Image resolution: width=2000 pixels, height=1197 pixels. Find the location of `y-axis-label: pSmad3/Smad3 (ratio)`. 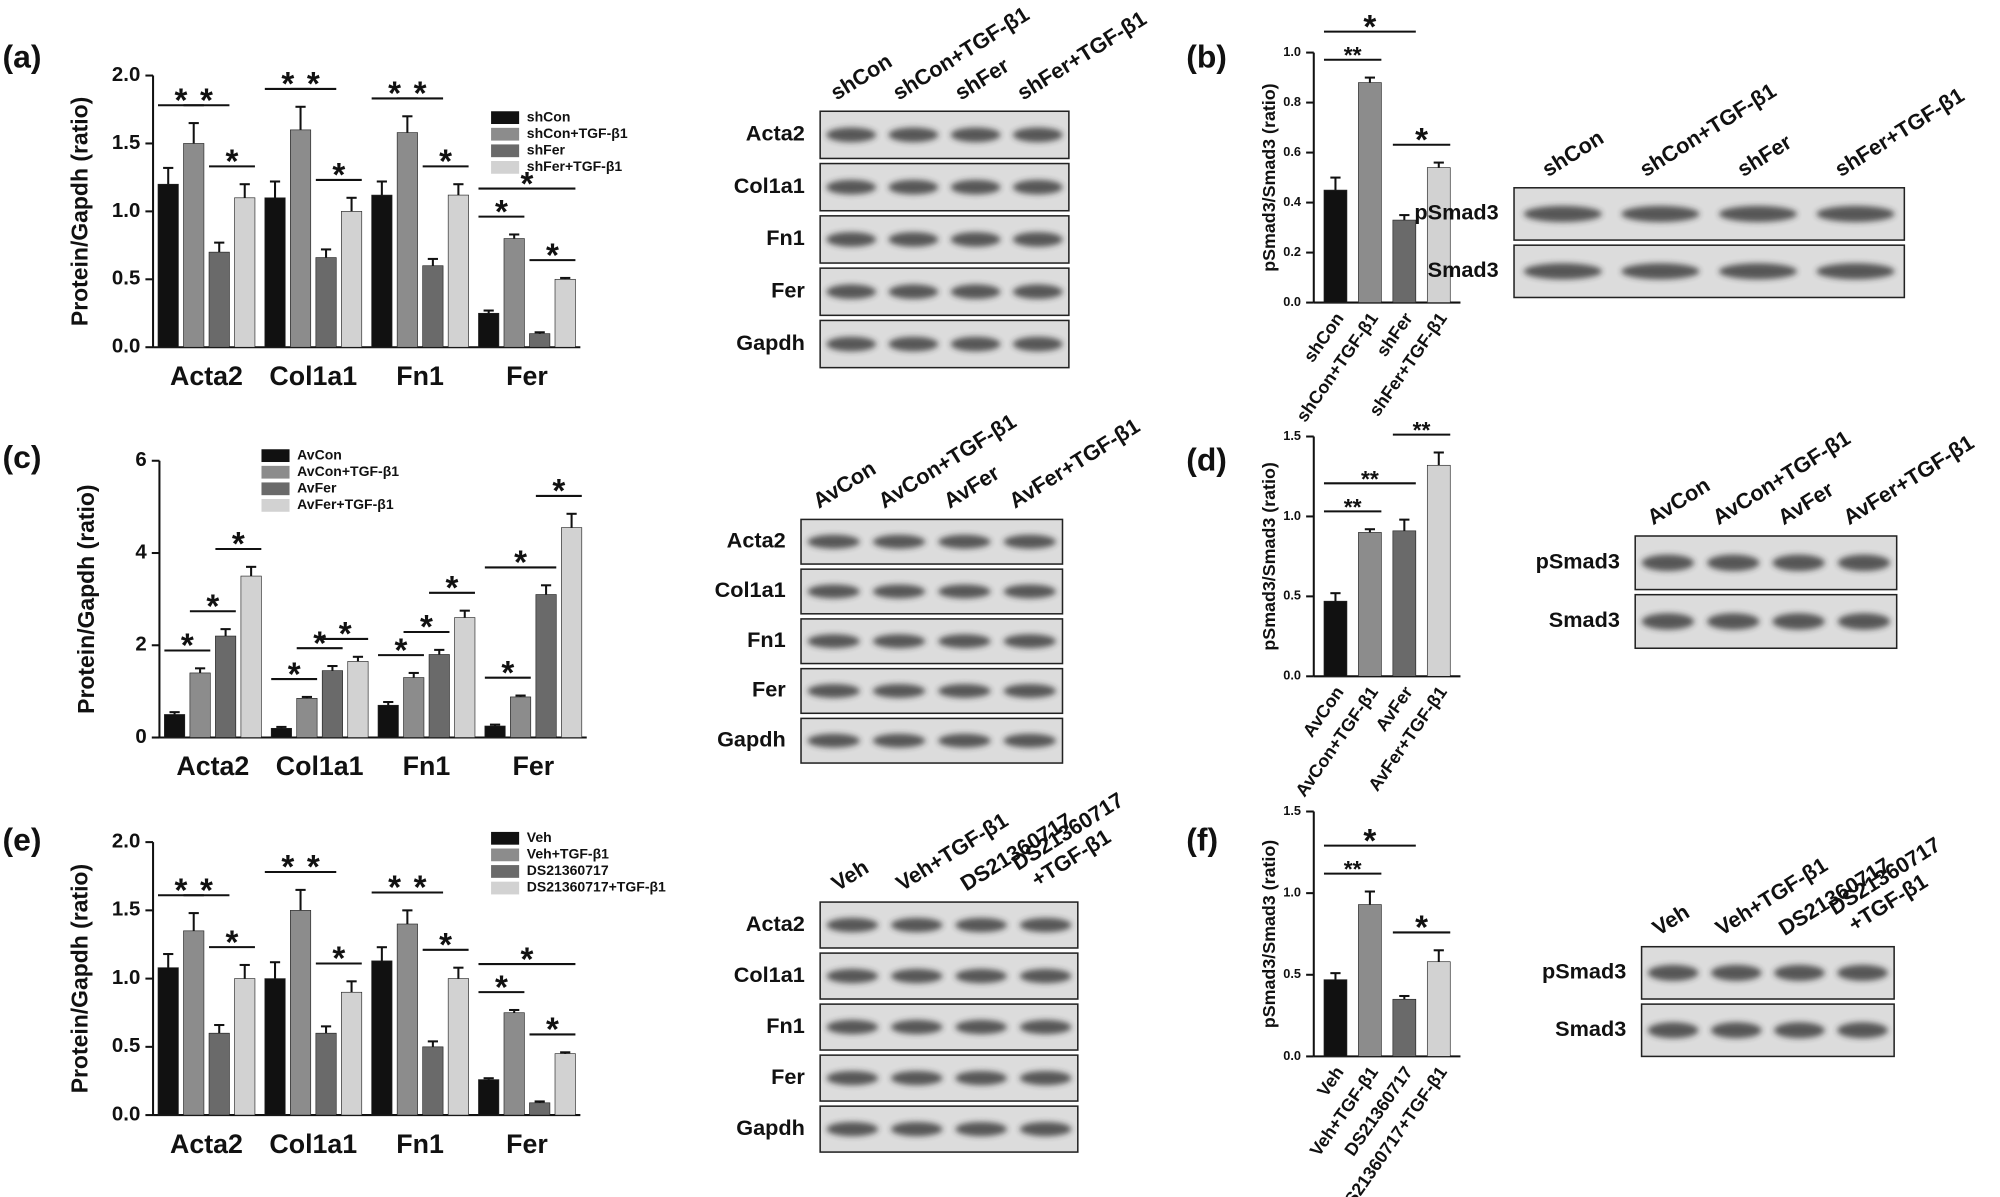

y-axis-label: pSmad3/Smad3 (ratio) is located at coordinates (1269, 556).